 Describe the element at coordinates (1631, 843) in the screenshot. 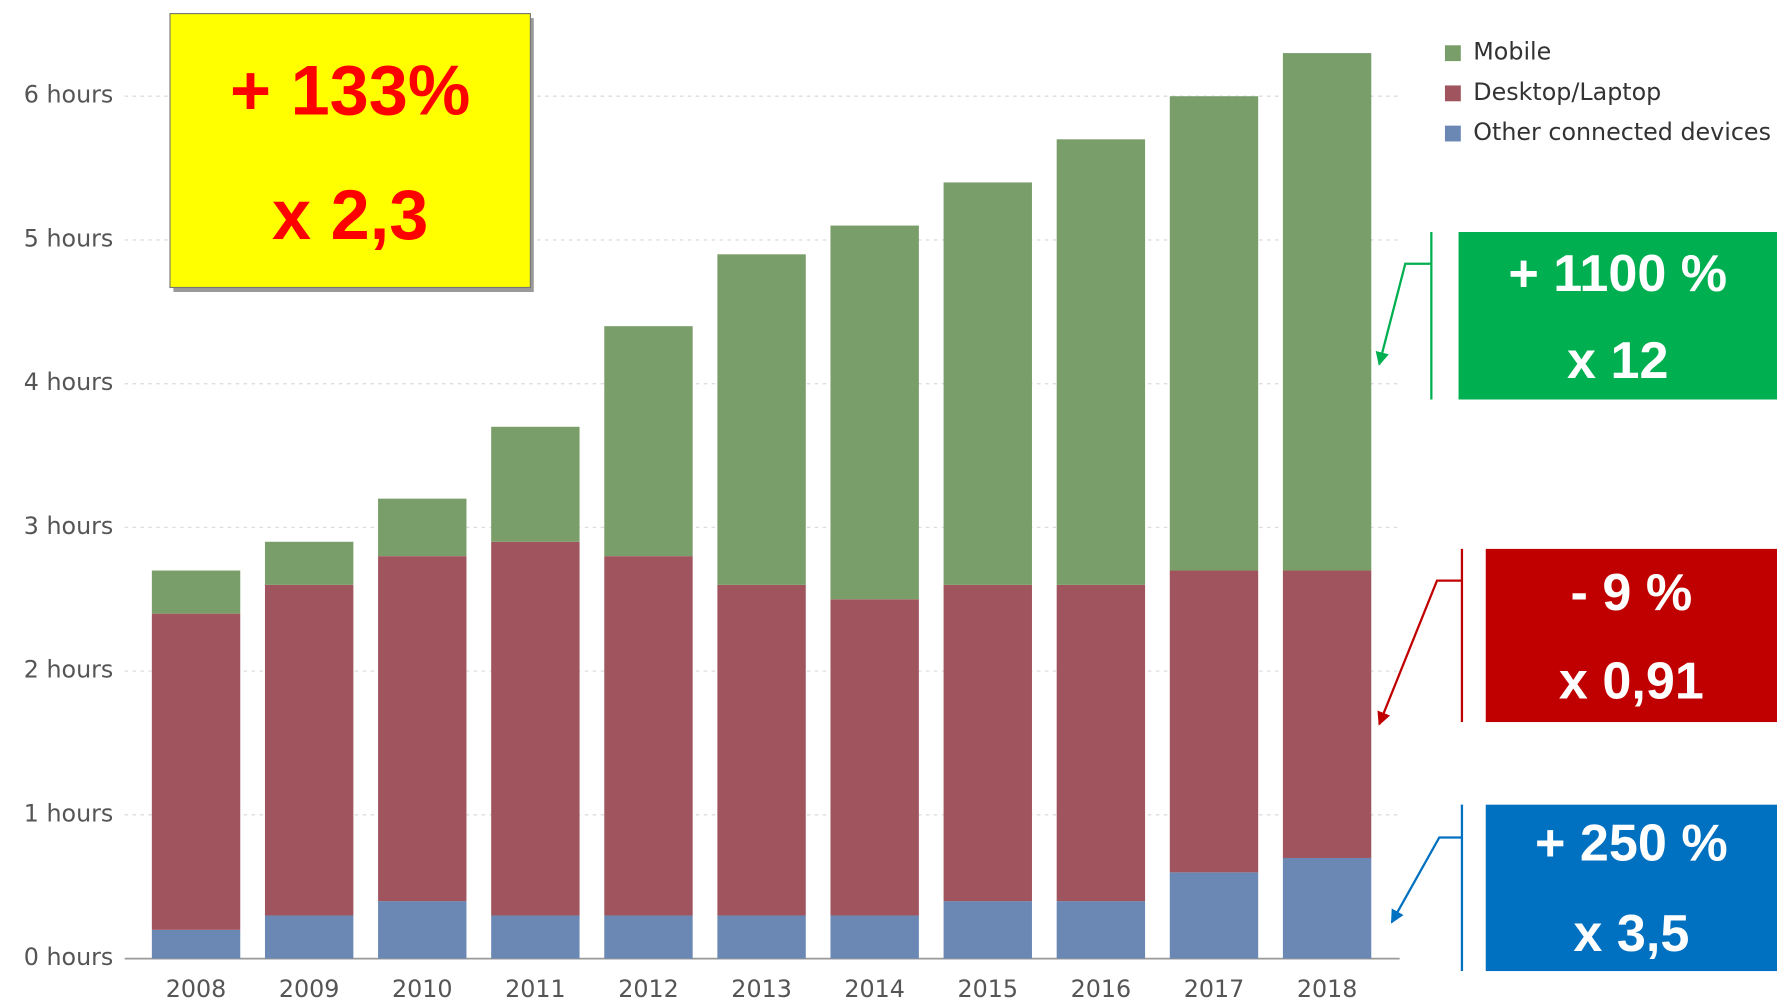

I see `annotation-text: + 250 %` at that location.